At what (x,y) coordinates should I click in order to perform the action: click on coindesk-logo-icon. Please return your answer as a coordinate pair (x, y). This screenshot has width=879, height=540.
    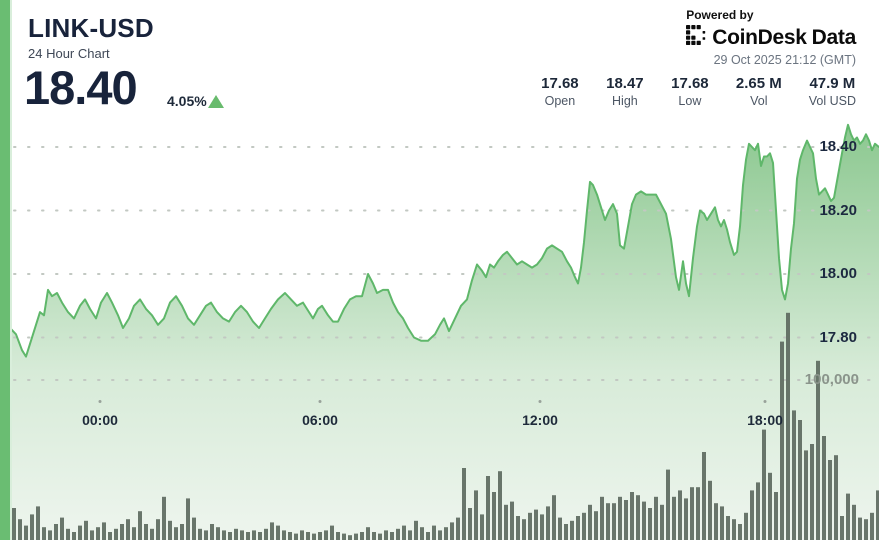
    Looking at the image, I should click on (696, 37).